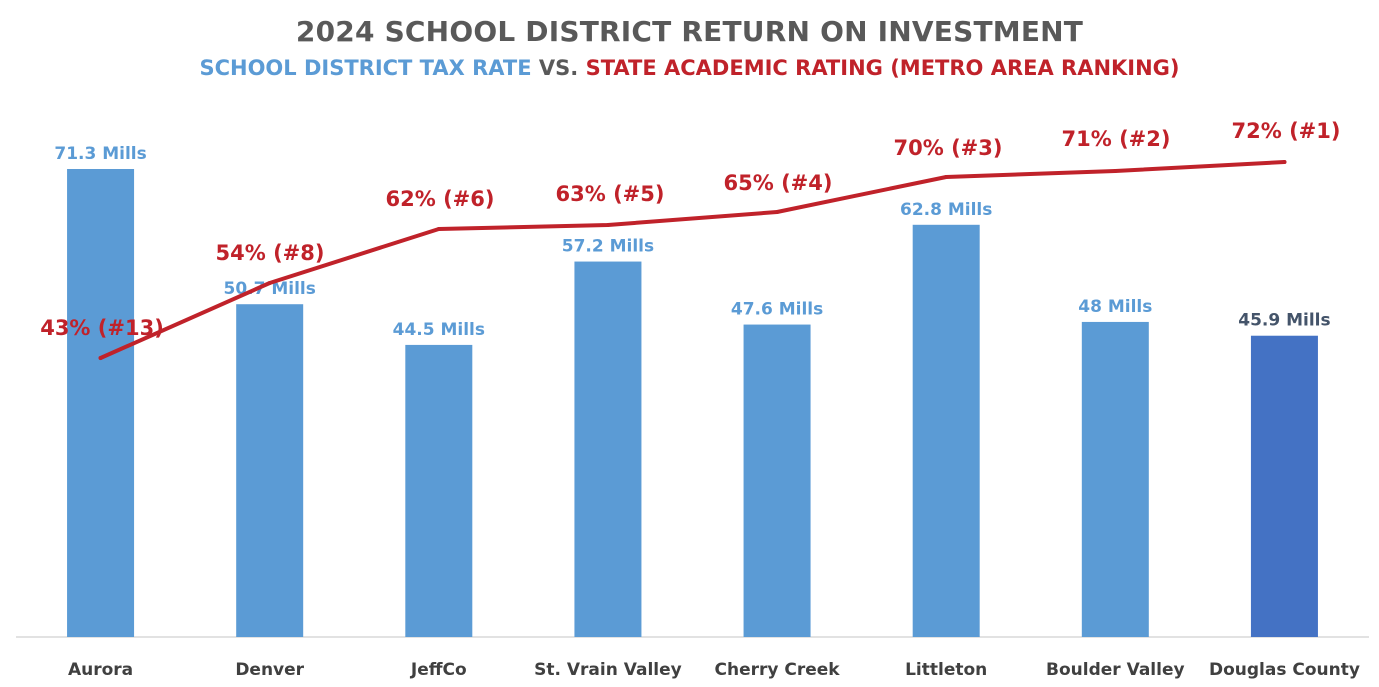  Describe the element at coordinates (558, 68) in the screenshot. I see `subtitle-vs: VS.` at that location.